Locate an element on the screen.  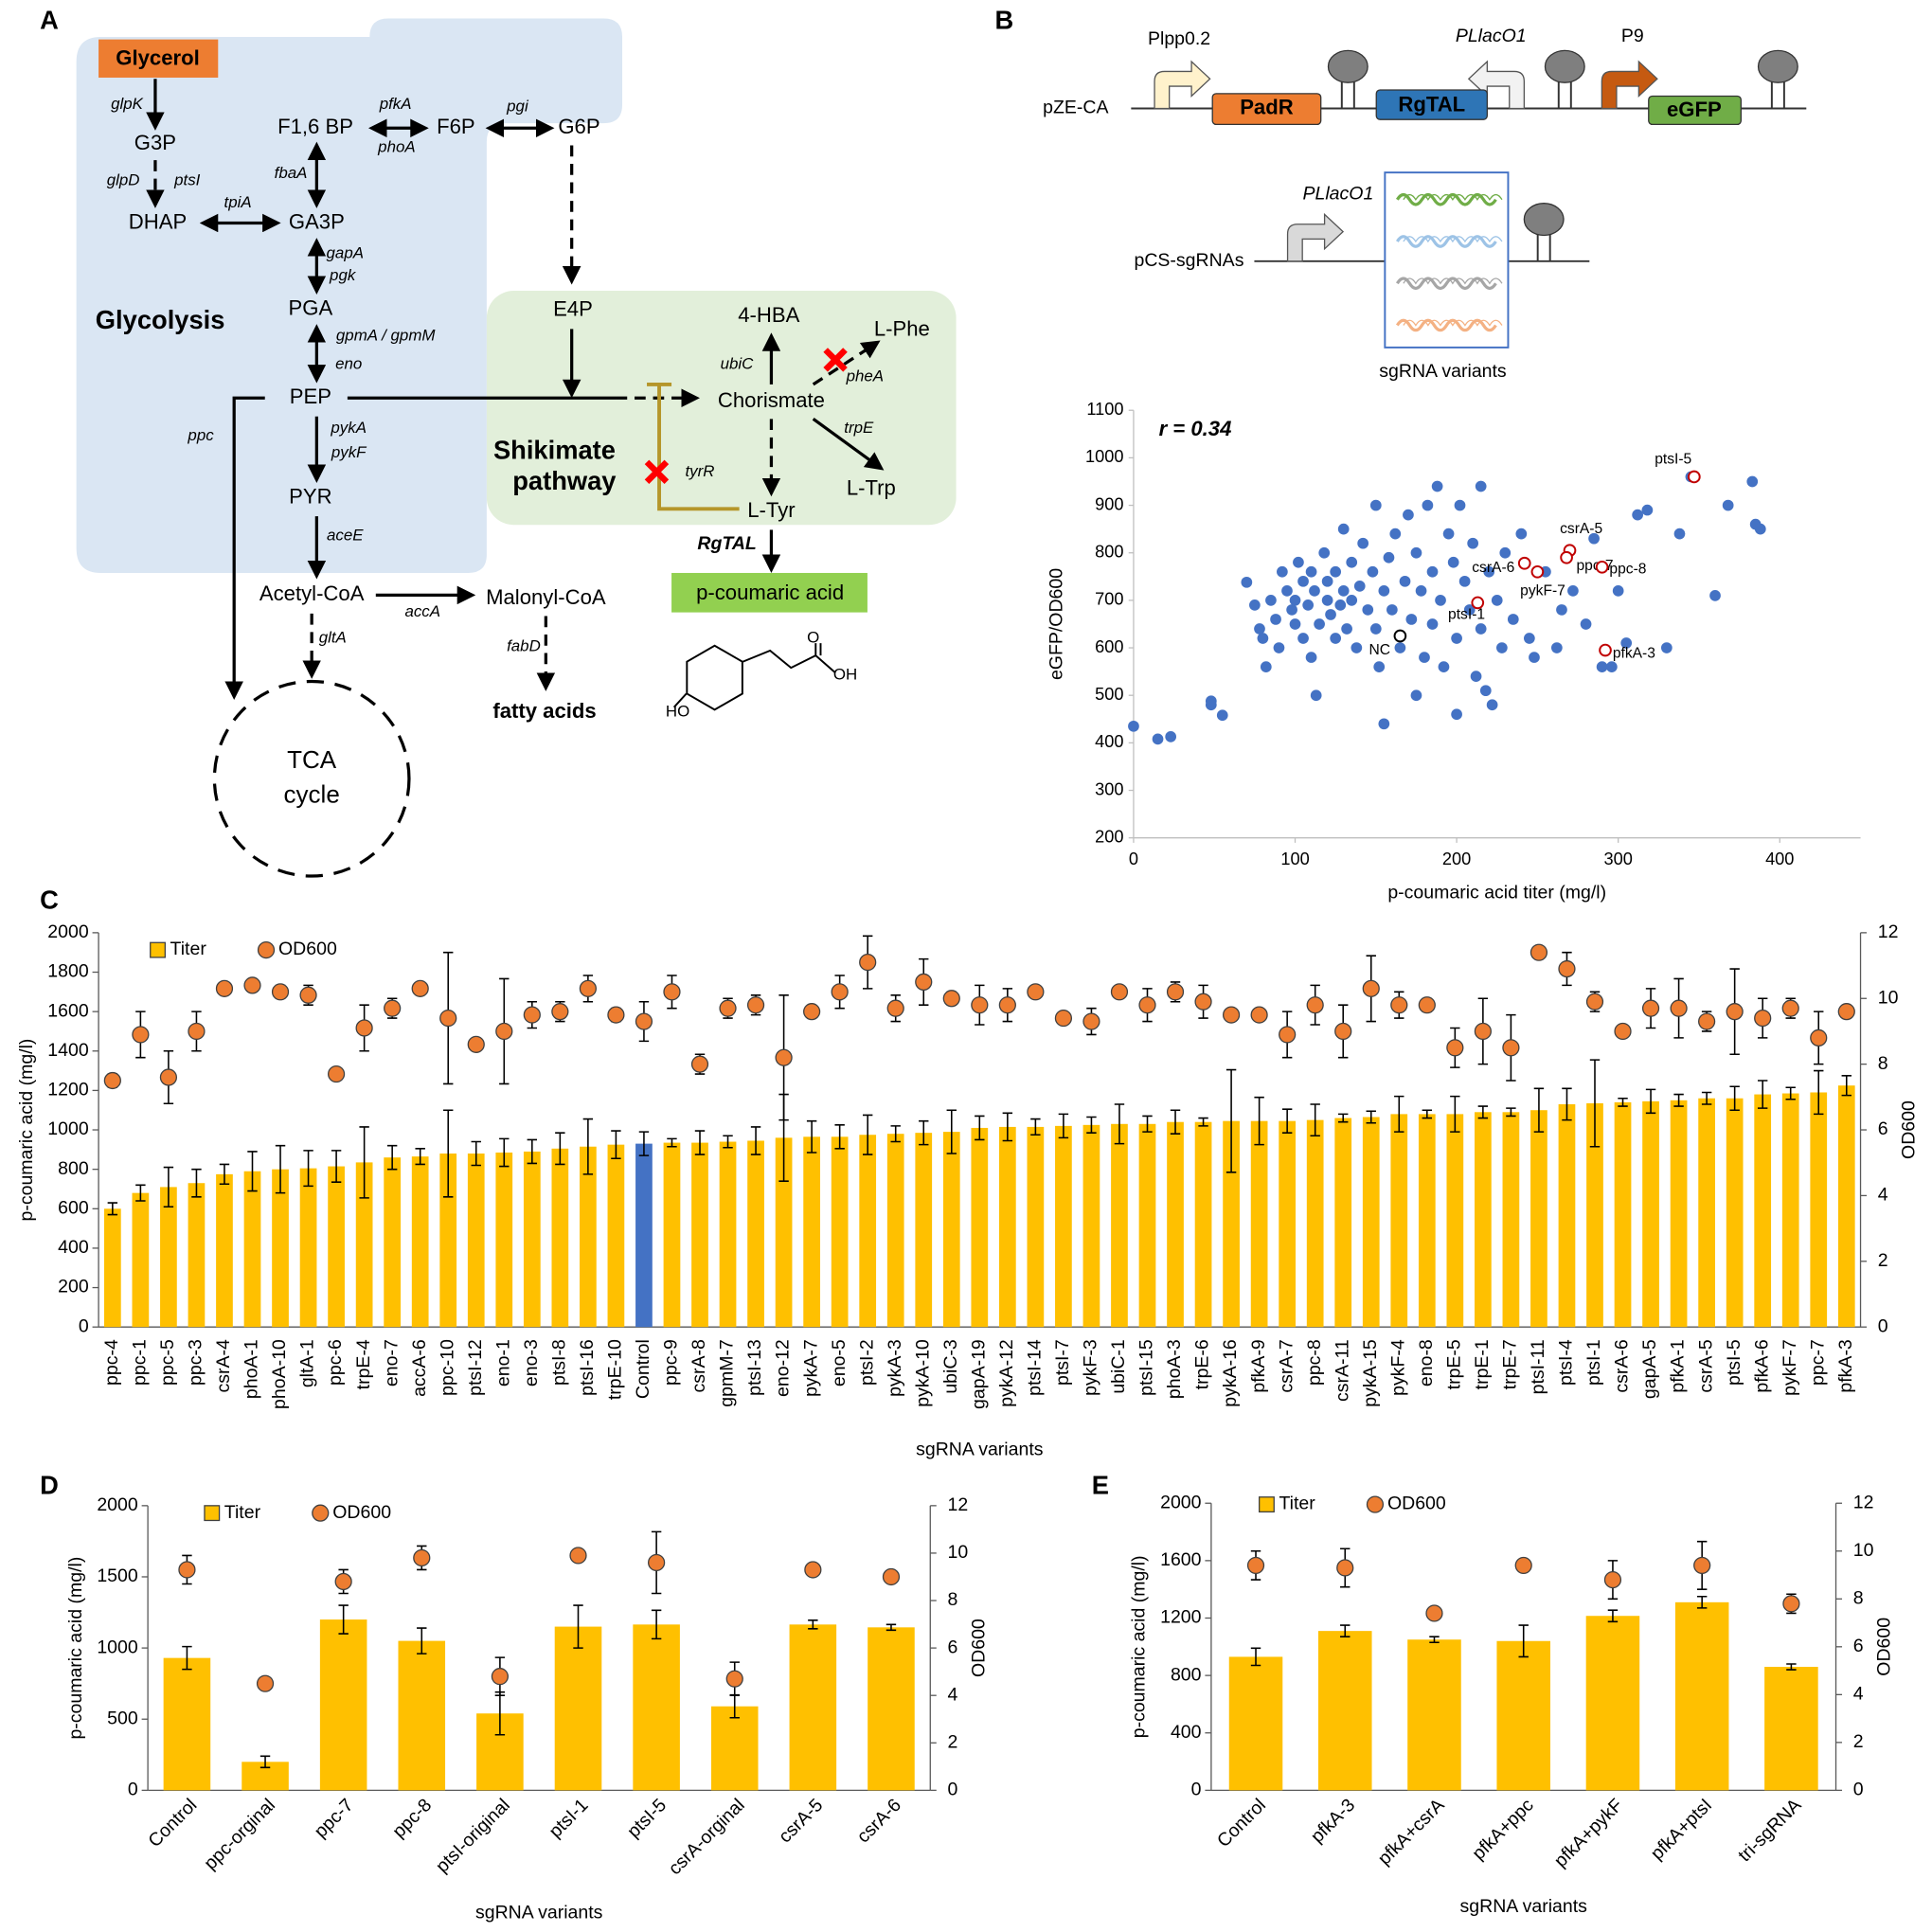
y2-tick-label: 4 is located at coordinates (952, 1694).